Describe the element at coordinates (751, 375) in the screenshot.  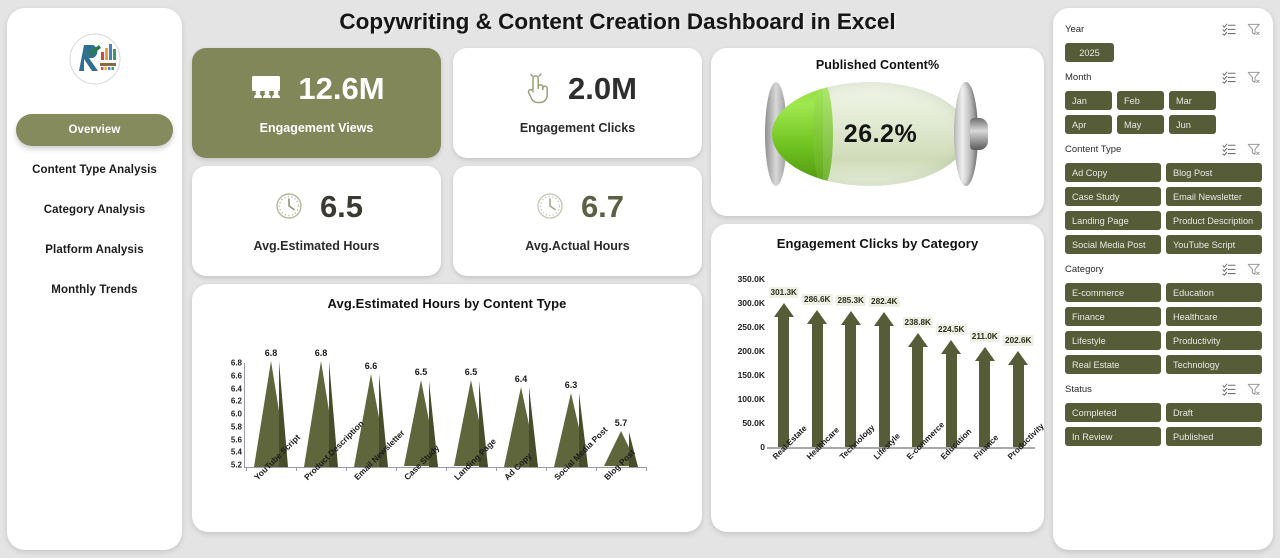
I see `bar-chart-y-tick: 150.0K` at that location.